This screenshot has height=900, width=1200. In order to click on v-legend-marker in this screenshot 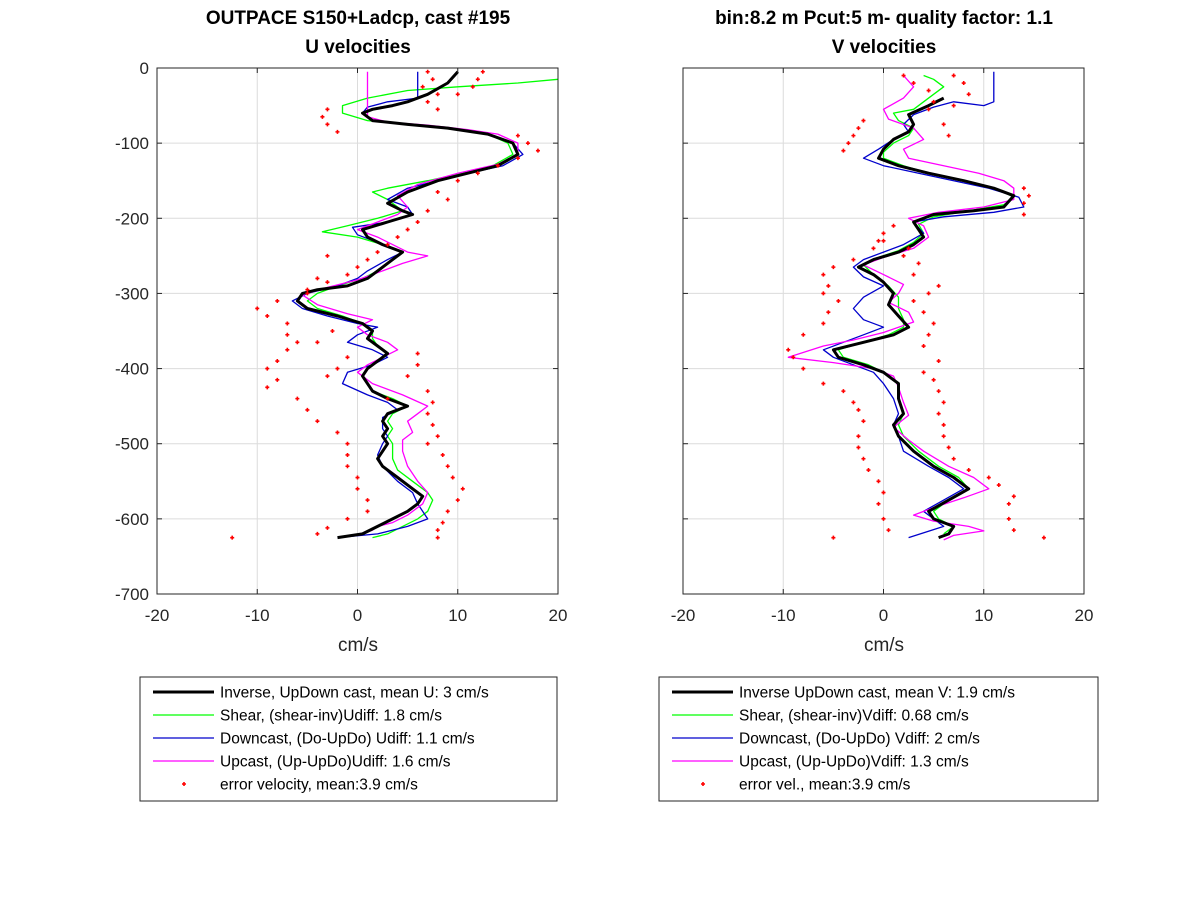, I will do `click(703, 784)`.